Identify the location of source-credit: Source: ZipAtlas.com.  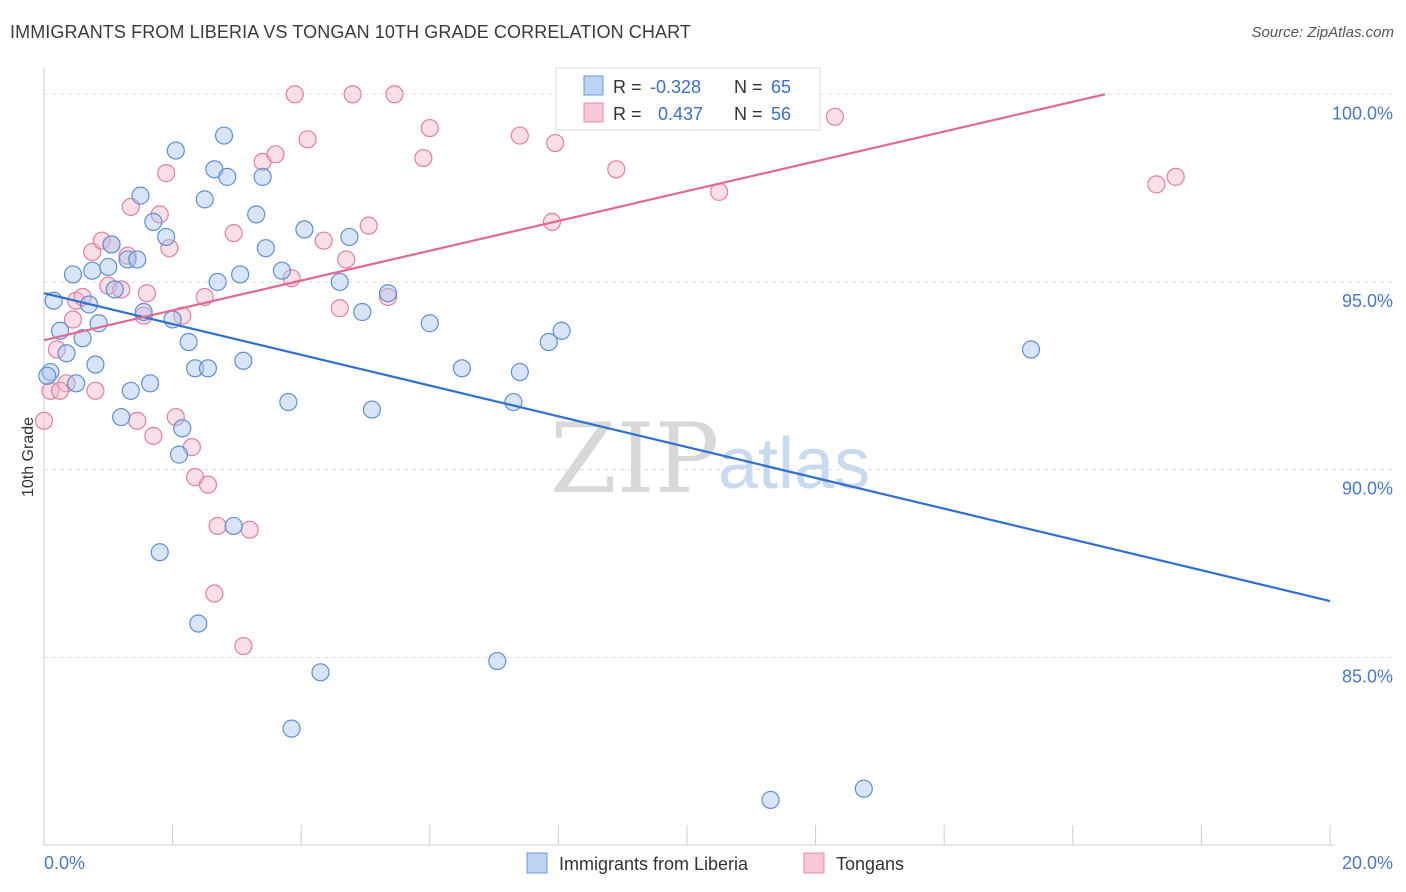
(1322, 32).